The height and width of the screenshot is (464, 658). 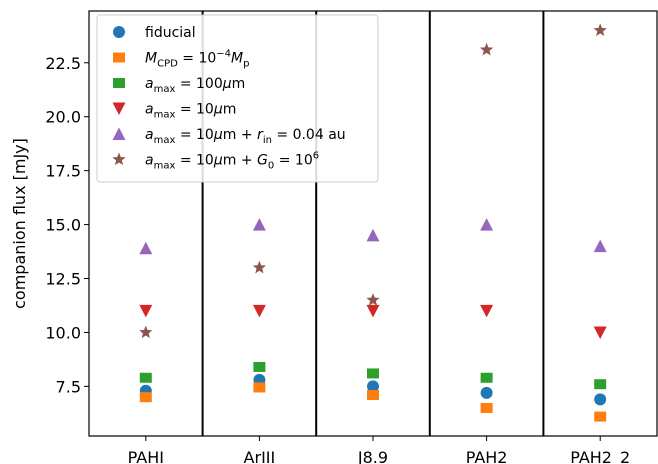 I want to click on y-tick-label: 10.0, so click(x=63, y=332).